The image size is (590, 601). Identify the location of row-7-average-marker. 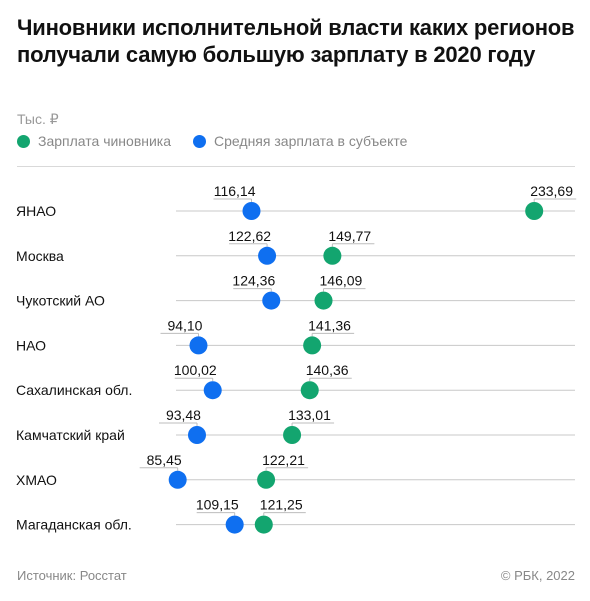
(177, 479).